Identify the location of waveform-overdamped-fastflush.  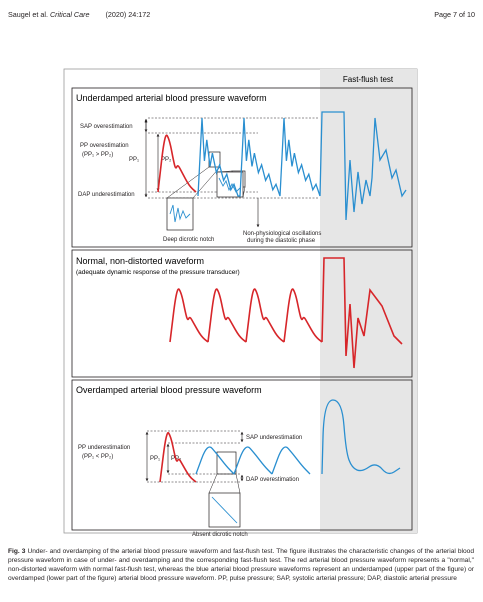
(361, 437).